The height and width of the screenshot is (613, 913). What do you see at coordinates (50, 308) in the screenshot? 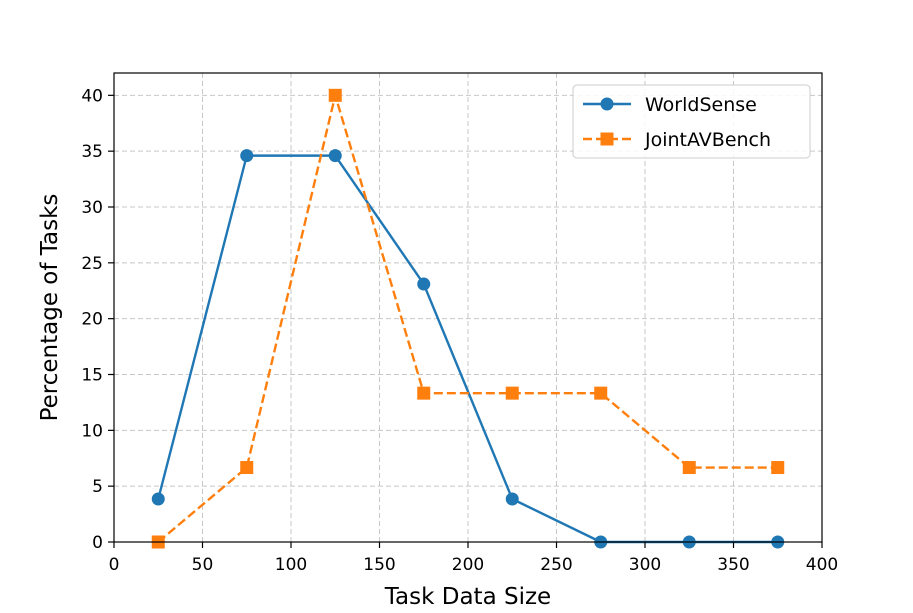
I see `y-axis-label: Percentage of Tasks` at bounding box center [50, 308].